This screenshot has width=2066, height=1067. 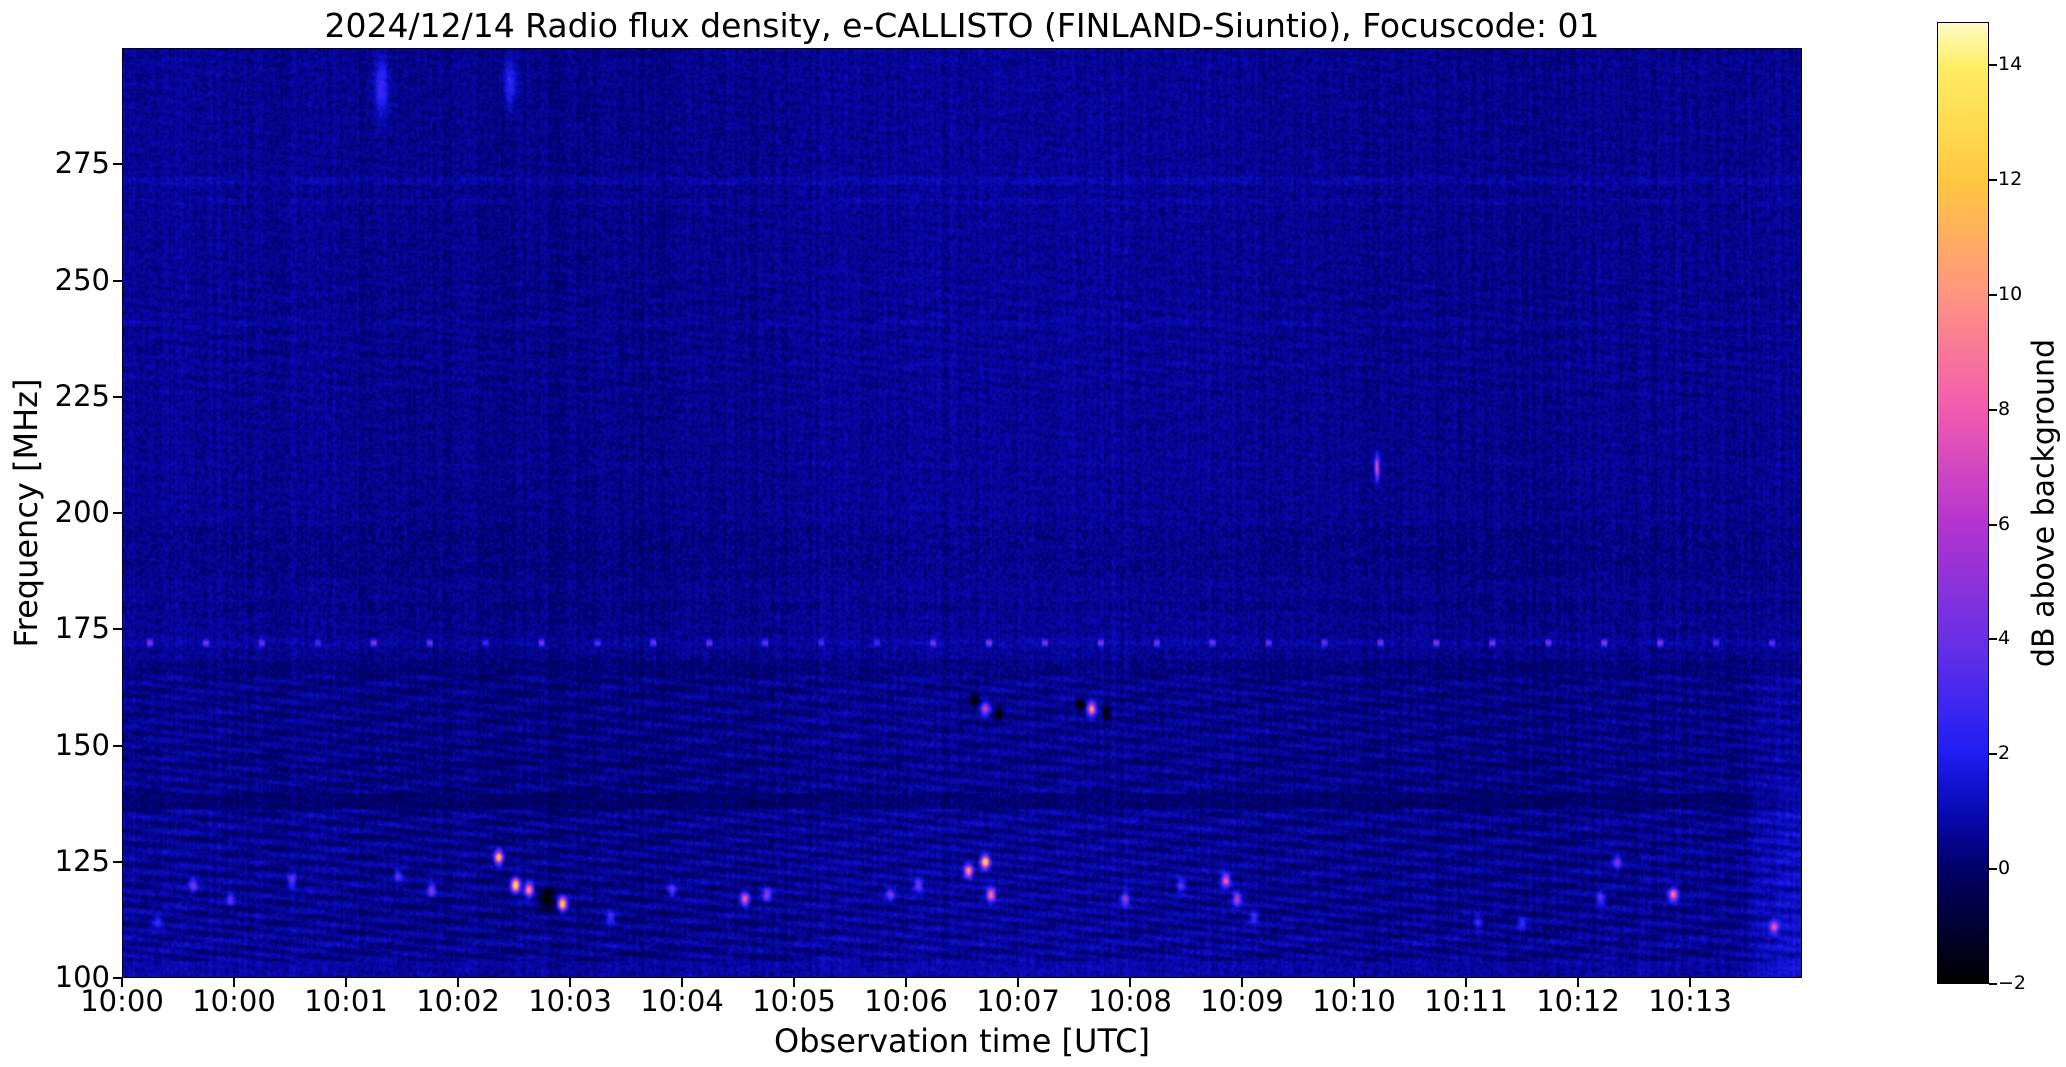 What do you see at coordinates (346, 1001) in the screenshot?
I see `x-tick-label: 10:01` at bounding box center [346, 1001].